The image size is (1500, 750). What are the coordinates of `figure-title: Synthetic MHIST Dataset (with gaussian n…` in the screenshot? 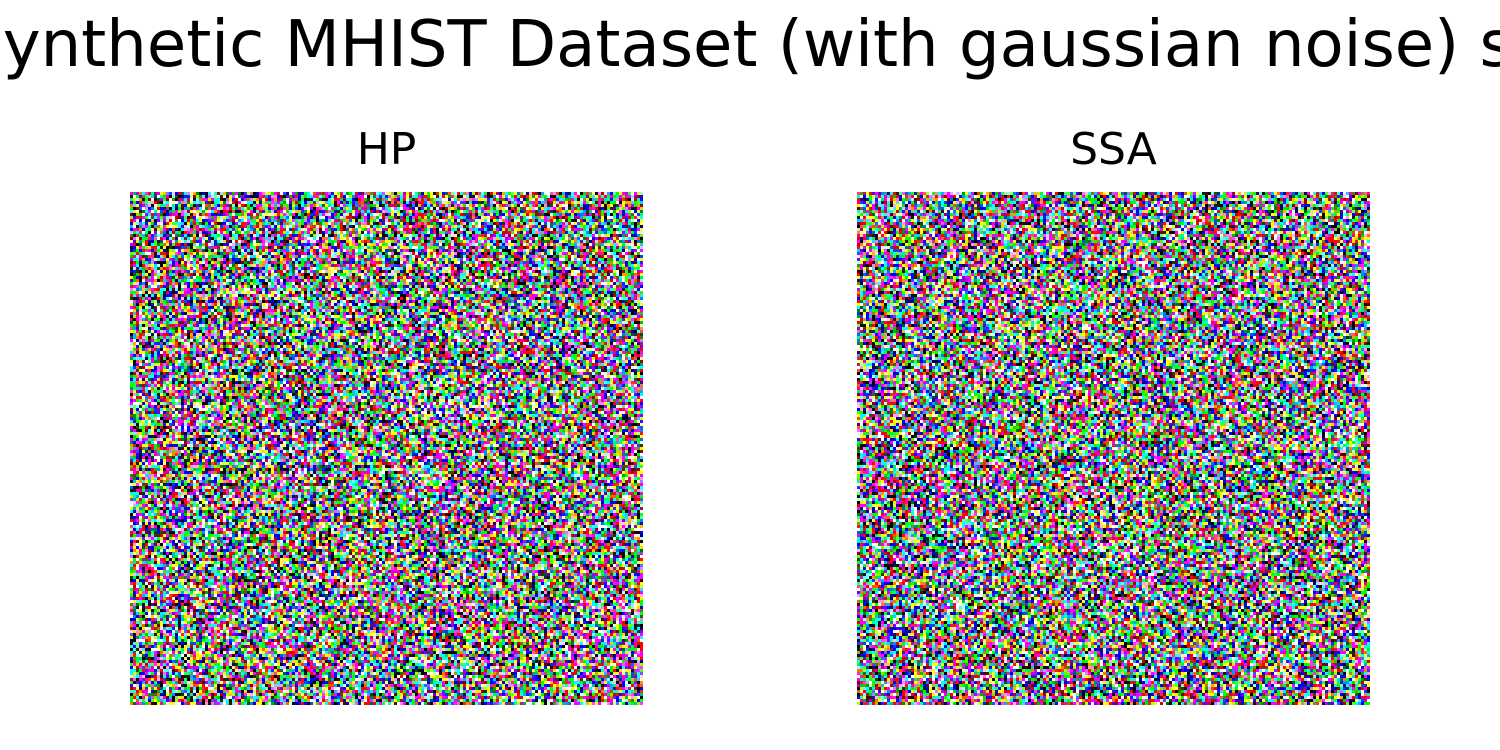 It's located at (750, 45).